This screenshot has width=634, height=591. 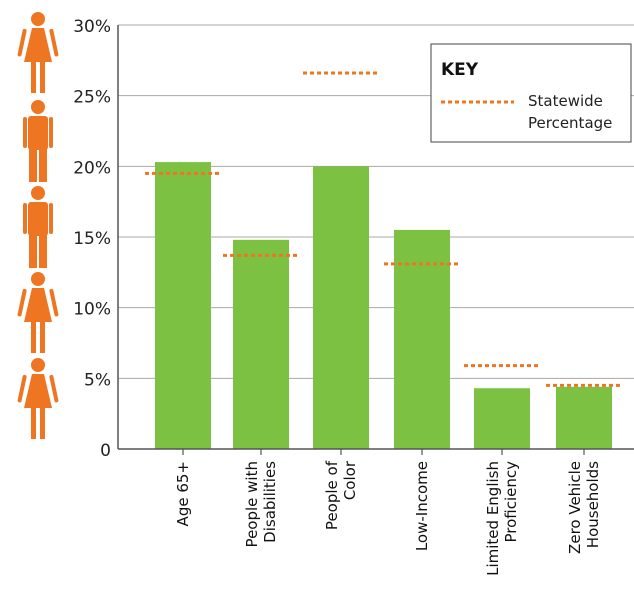 What do you see at coordinates (92, 98) in the screenshot?
I see `y-tick-label: 25%` at bounding box center [92, 98].